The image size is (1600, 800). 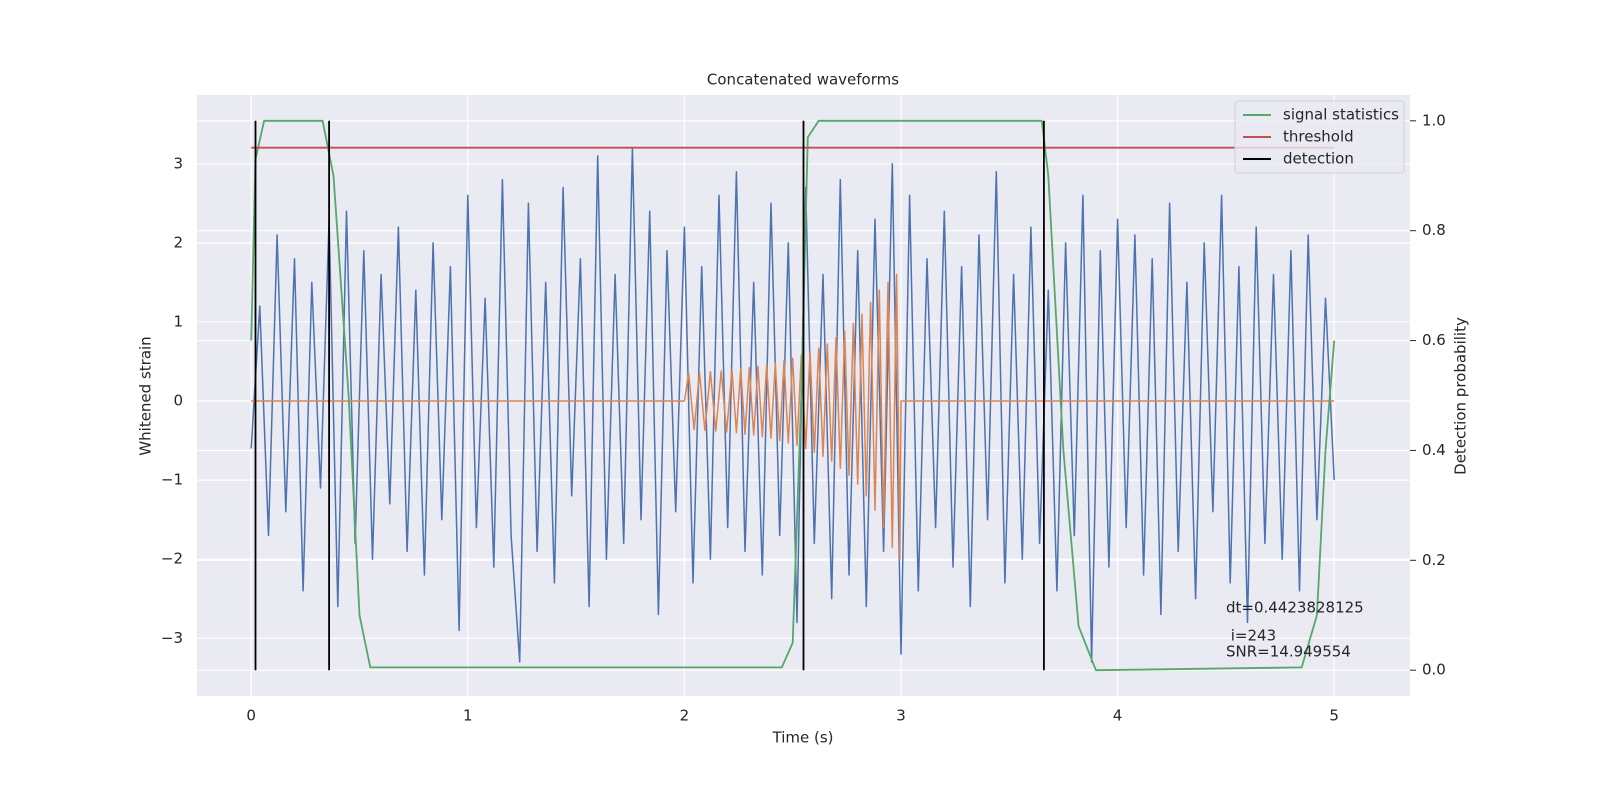 What do you see at coordinates (468, 716) in the screenshot?
I see `x-tick-label: 1` at bounding box center [468, 716].